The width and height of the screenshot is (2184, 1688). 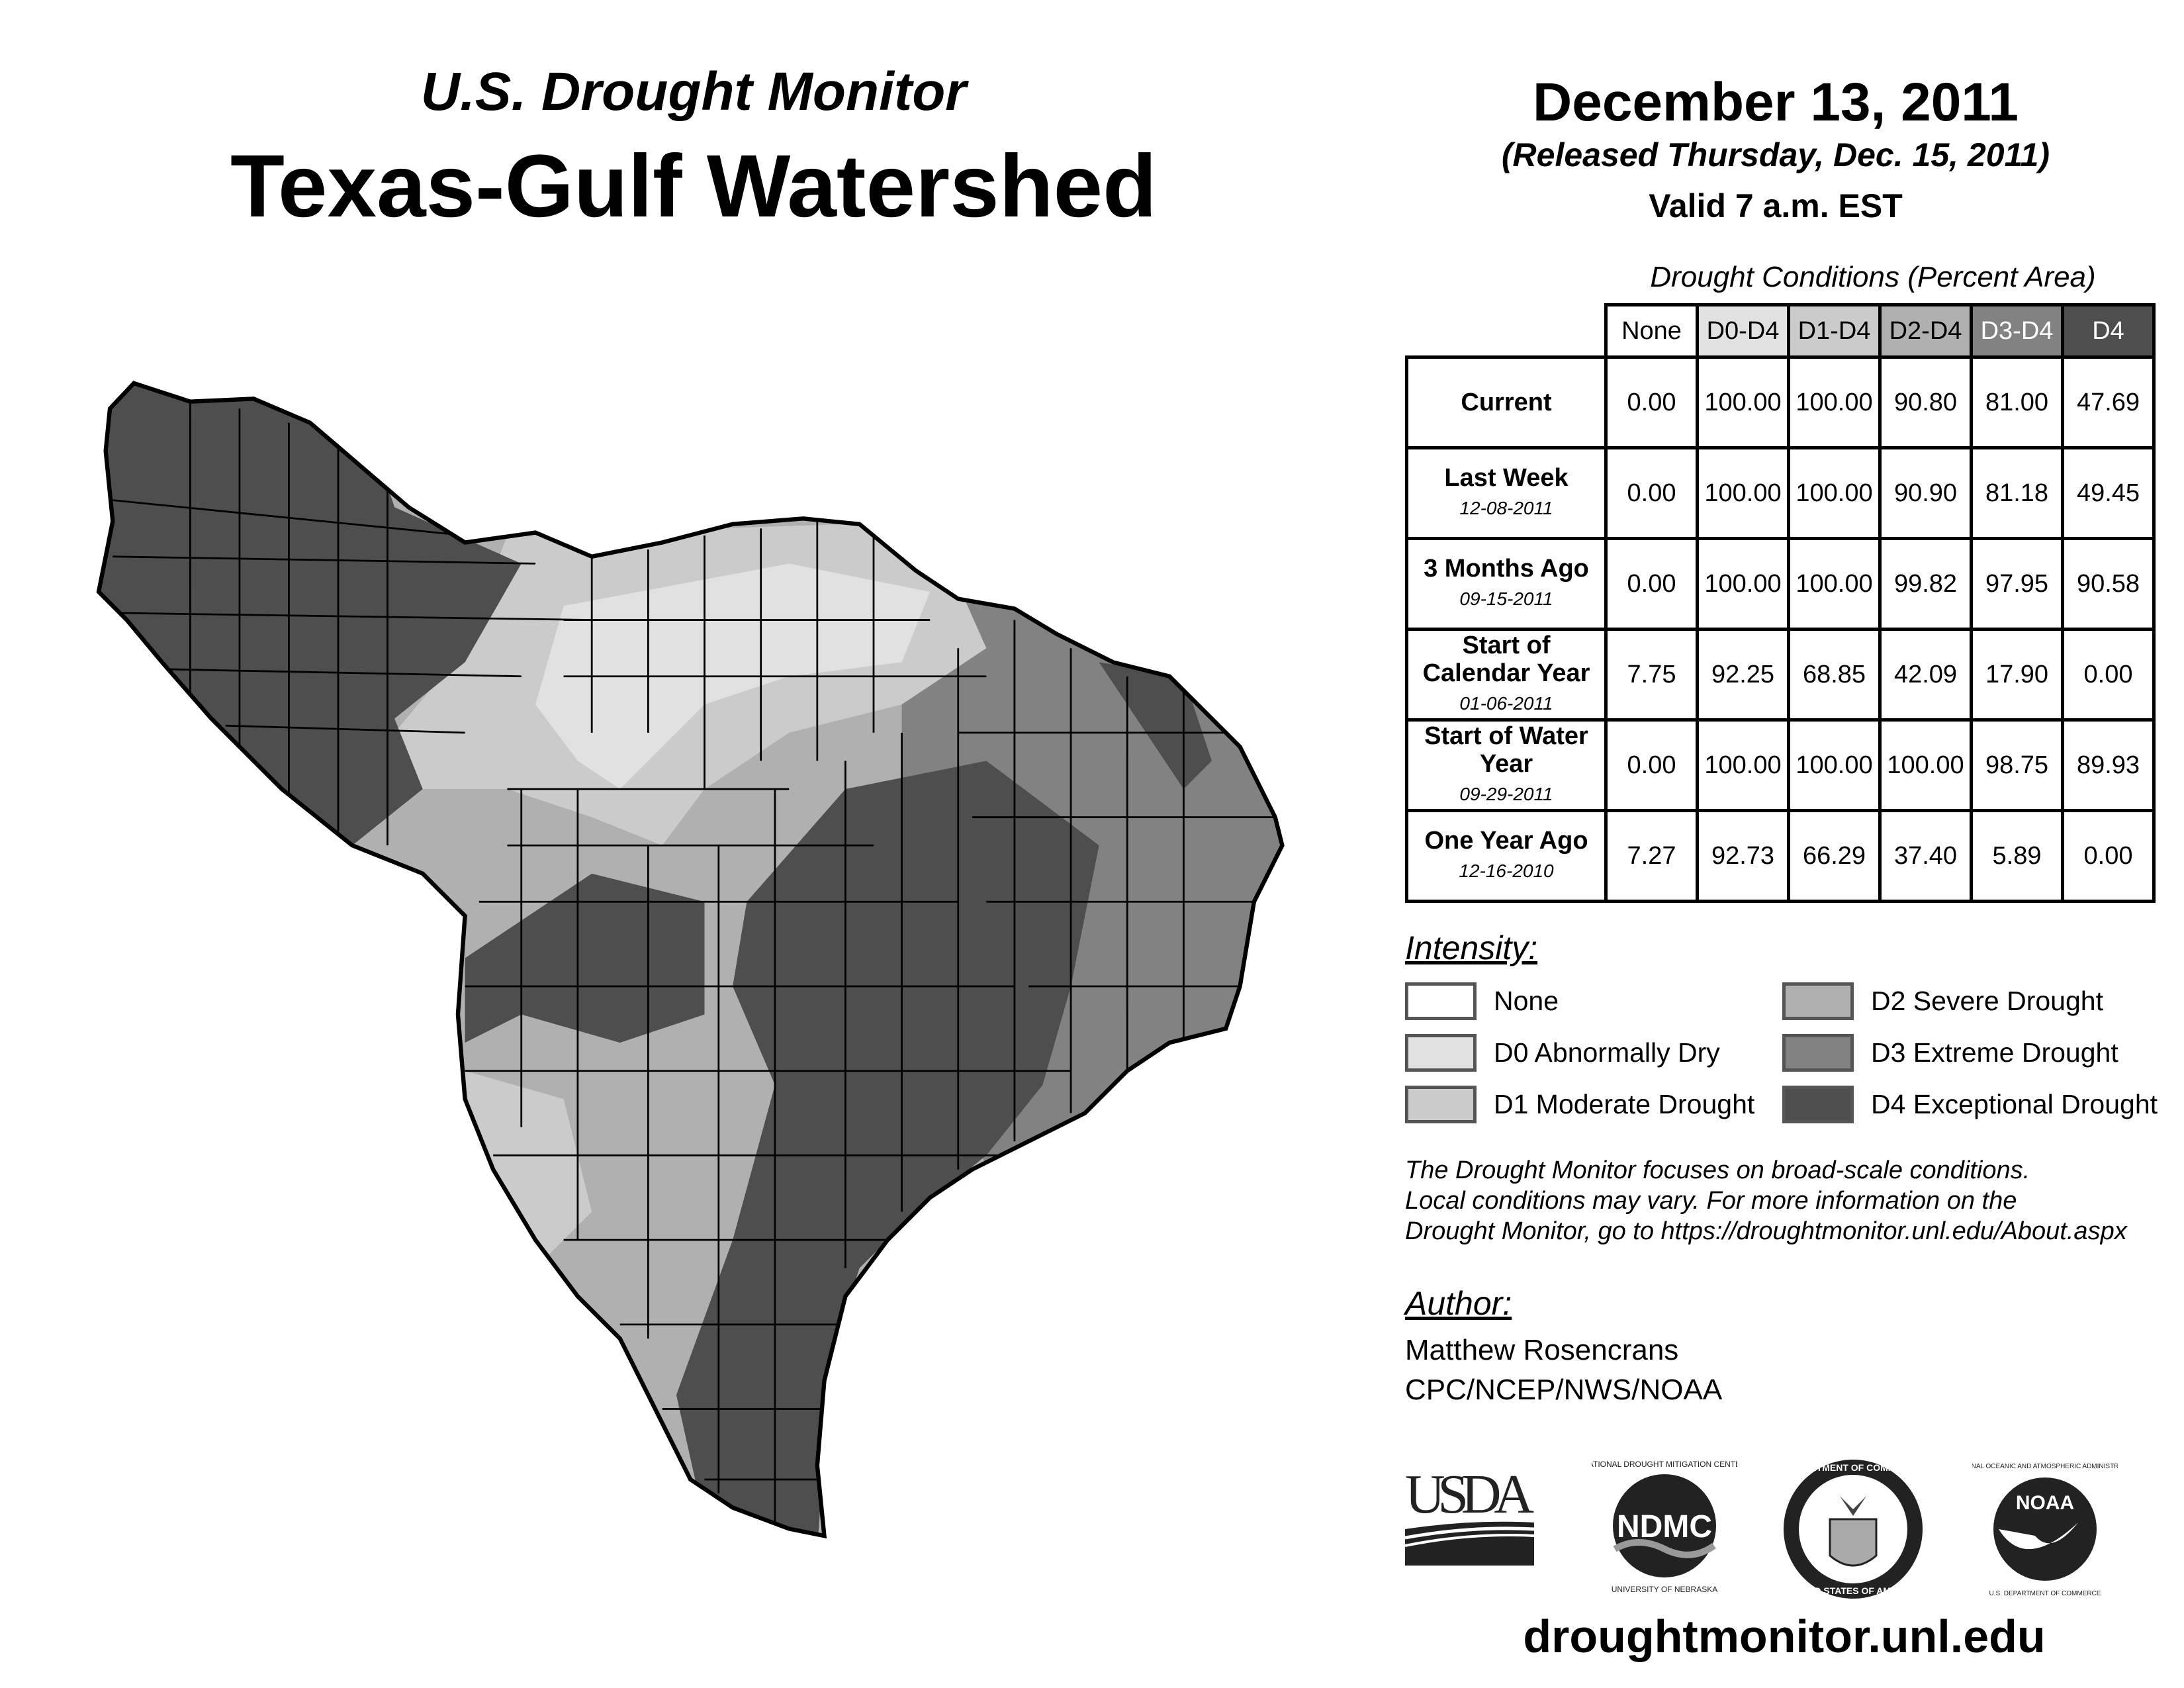 What do you see at coordinates (1925, 765) in the screenshot?
I see `value-cell-d2-d4: 100.00` at bounding box center [1925, 765].